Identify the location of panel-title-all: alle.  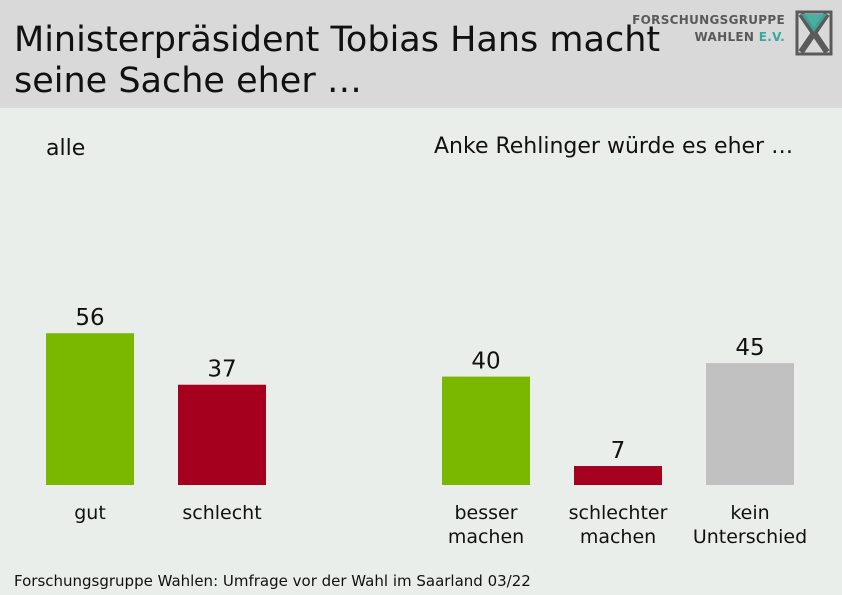
(66, 148).